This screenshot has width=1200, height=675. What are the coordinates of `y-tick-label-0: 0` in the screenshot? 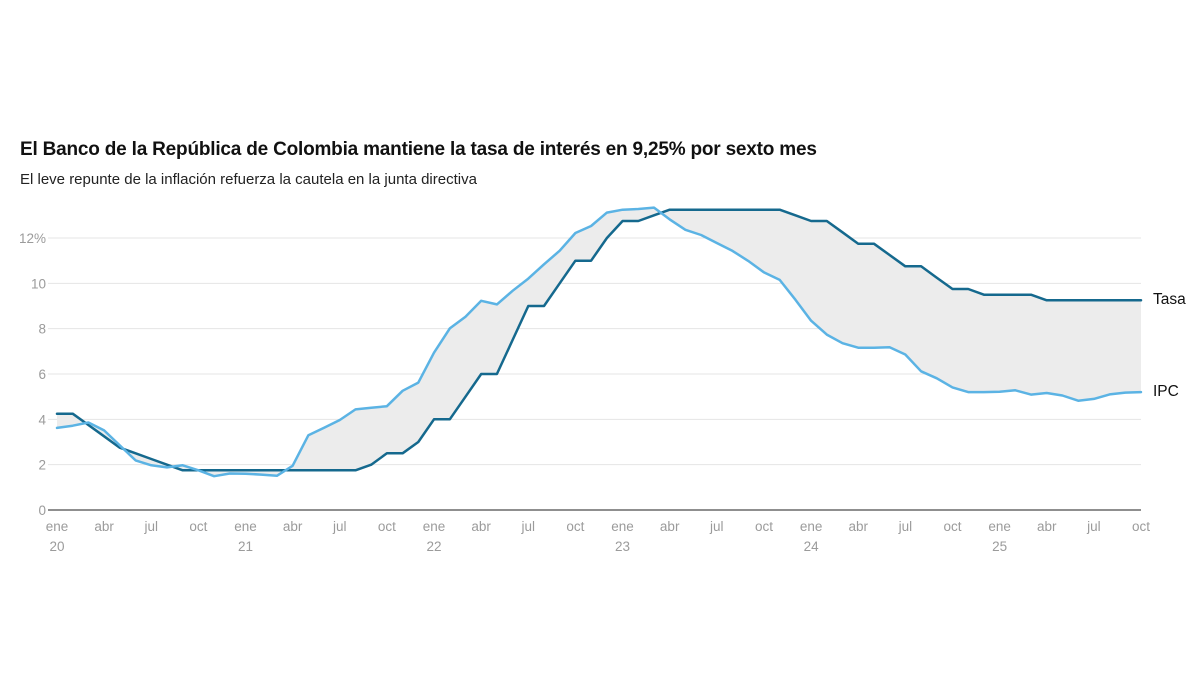 It's located at (42, 510).